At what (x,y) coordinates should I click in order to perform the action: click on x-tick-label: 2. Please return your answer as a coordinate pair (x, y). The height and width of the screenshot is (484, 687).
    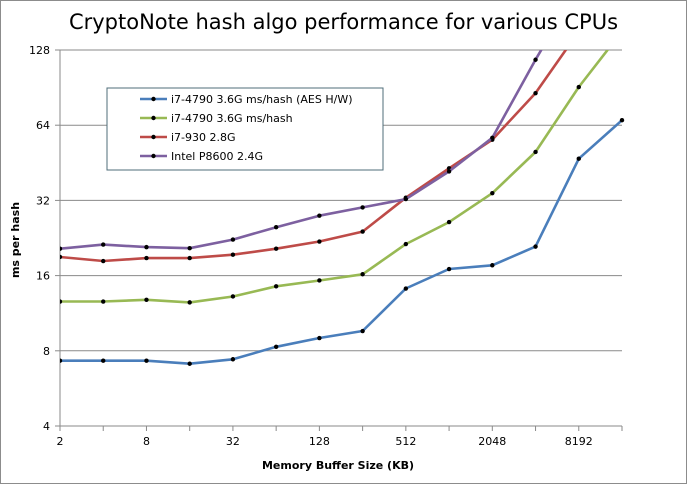
    Looking at the image, I should click on (60, 441).